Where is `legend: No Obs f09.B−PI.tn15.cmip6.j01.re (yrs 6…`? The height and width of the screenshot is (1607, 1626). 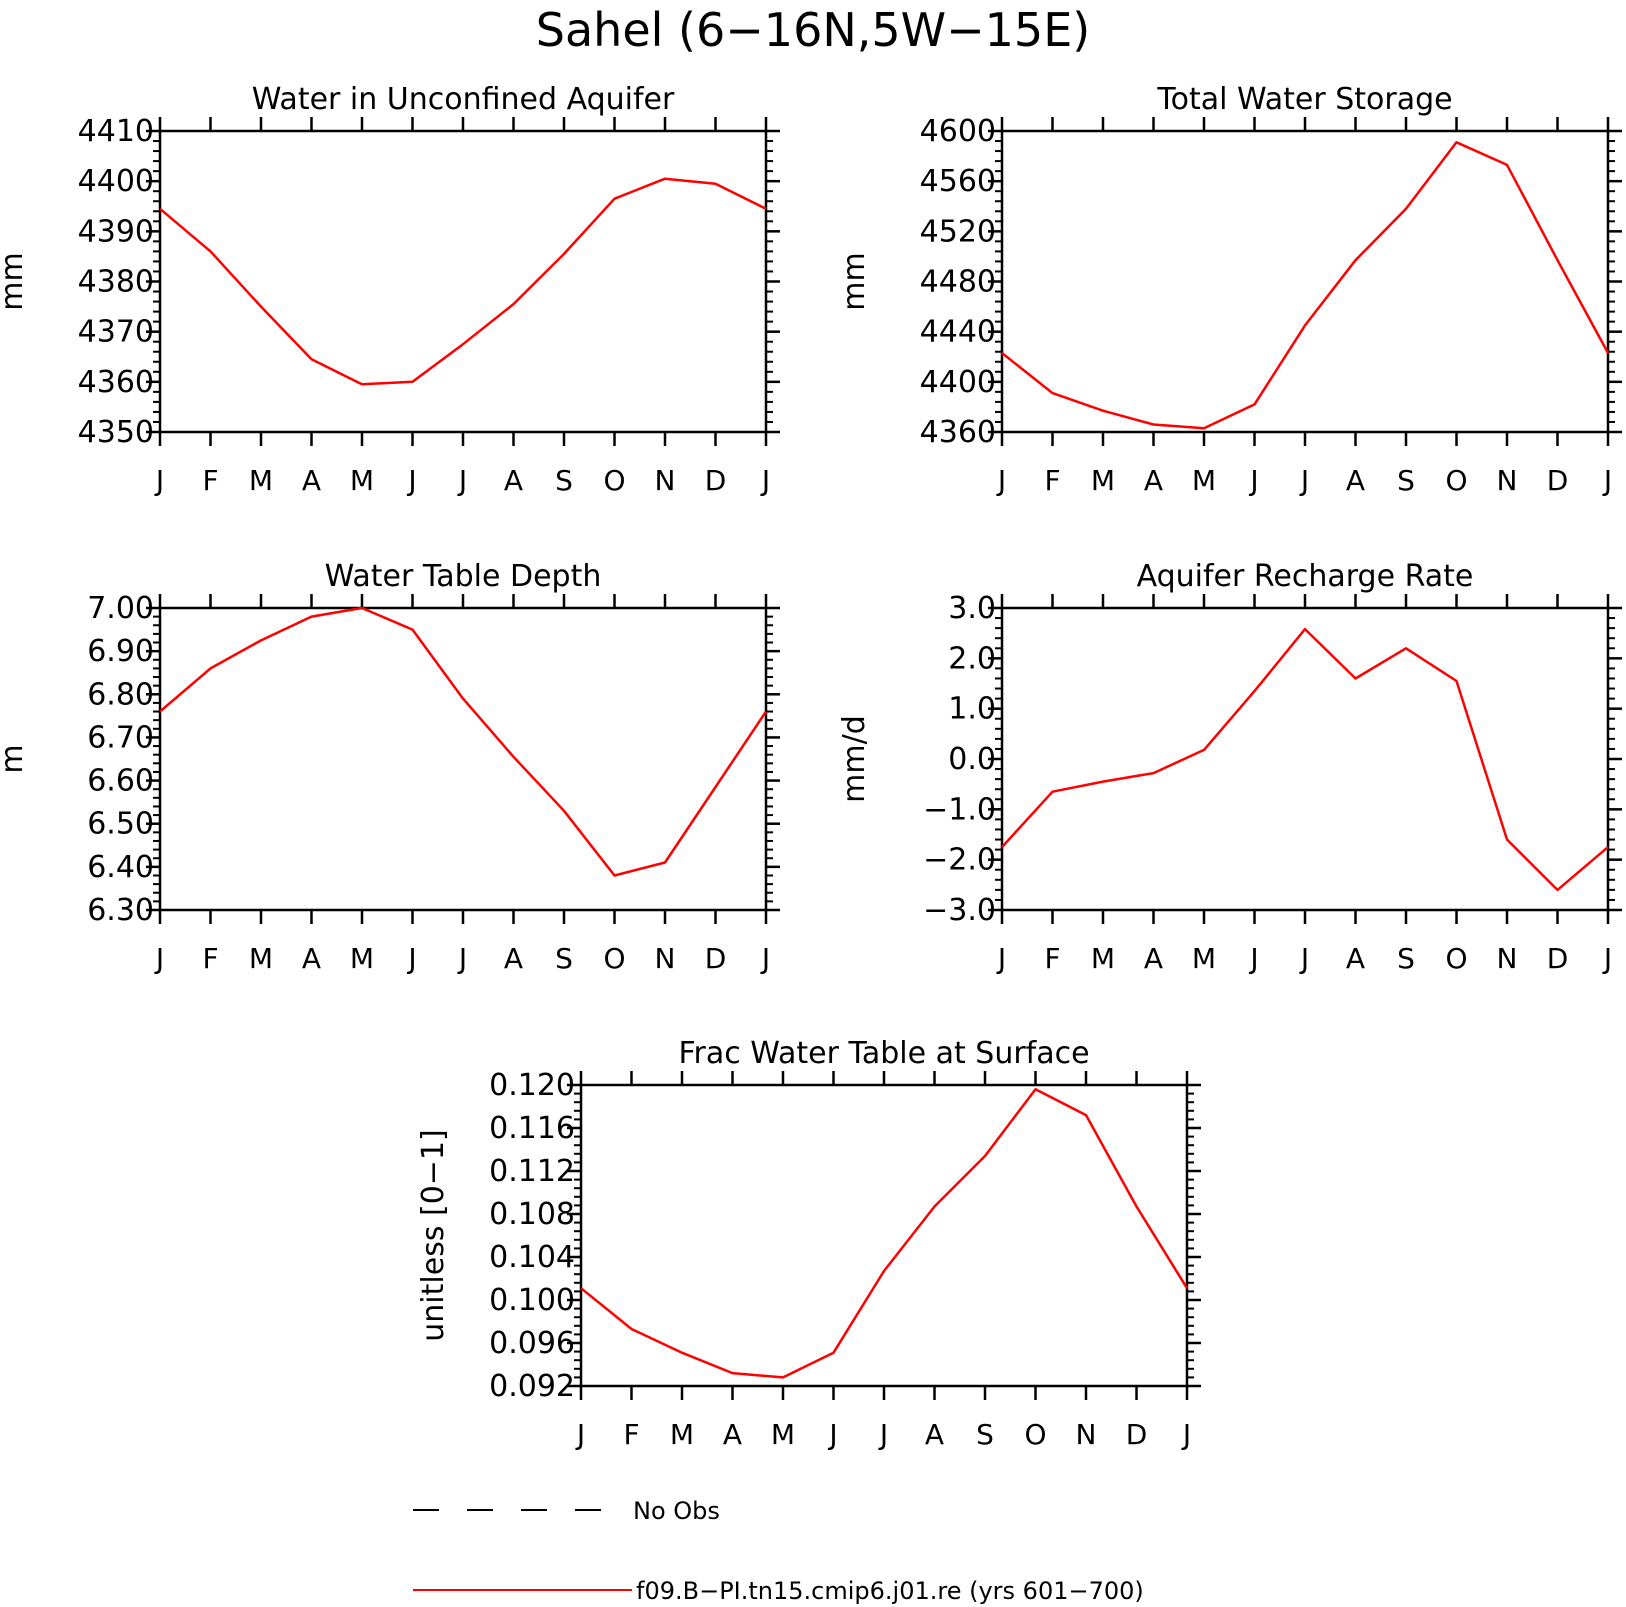 legend: No Obs f09.B−PI.tn15.cmip6.j01.re (yrs 6… is located at coordinates (778, 1551).